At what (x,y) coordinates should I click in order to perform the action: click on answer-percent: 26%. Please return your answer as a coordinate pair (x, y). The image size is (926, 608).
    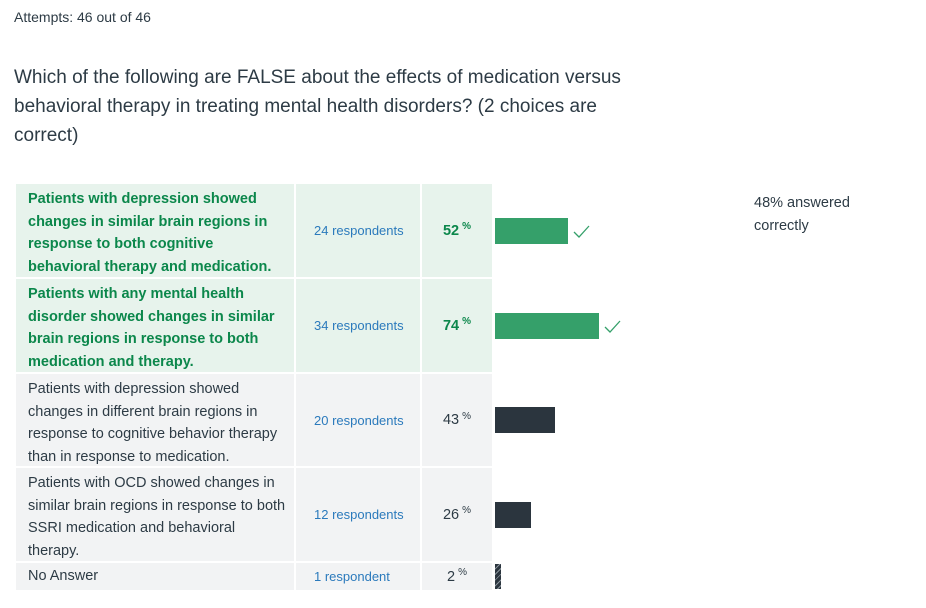
    Looking at the image, I should click on (457, 514).